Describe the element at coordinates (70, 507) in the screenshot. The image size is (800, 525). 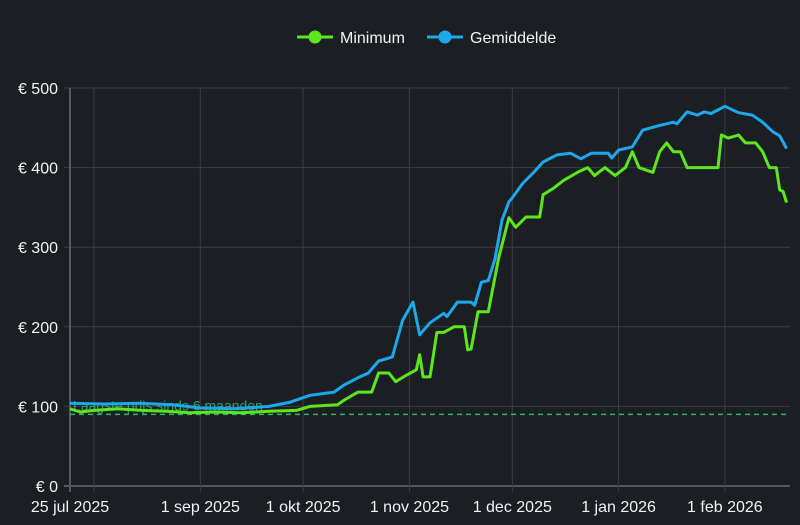
I see `x-tick-label: 25 jul 2025` at that location.